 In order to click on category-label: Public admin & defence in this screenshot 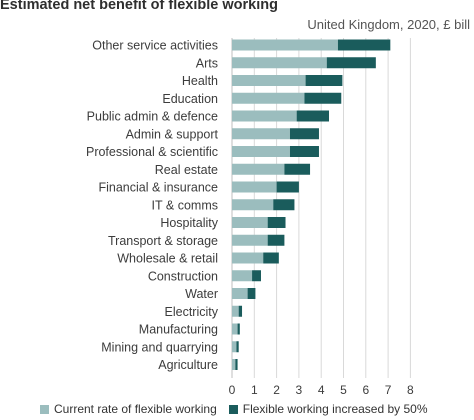, I will do `click(152, 117)`.